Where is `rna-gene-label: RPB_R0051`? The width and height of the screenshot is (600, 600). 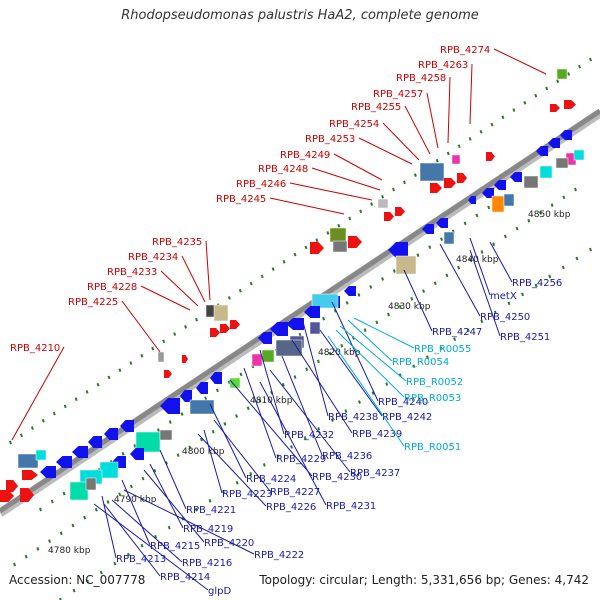
rna-gene-label: RPB_R0051 is located at coordinates (432, 447).